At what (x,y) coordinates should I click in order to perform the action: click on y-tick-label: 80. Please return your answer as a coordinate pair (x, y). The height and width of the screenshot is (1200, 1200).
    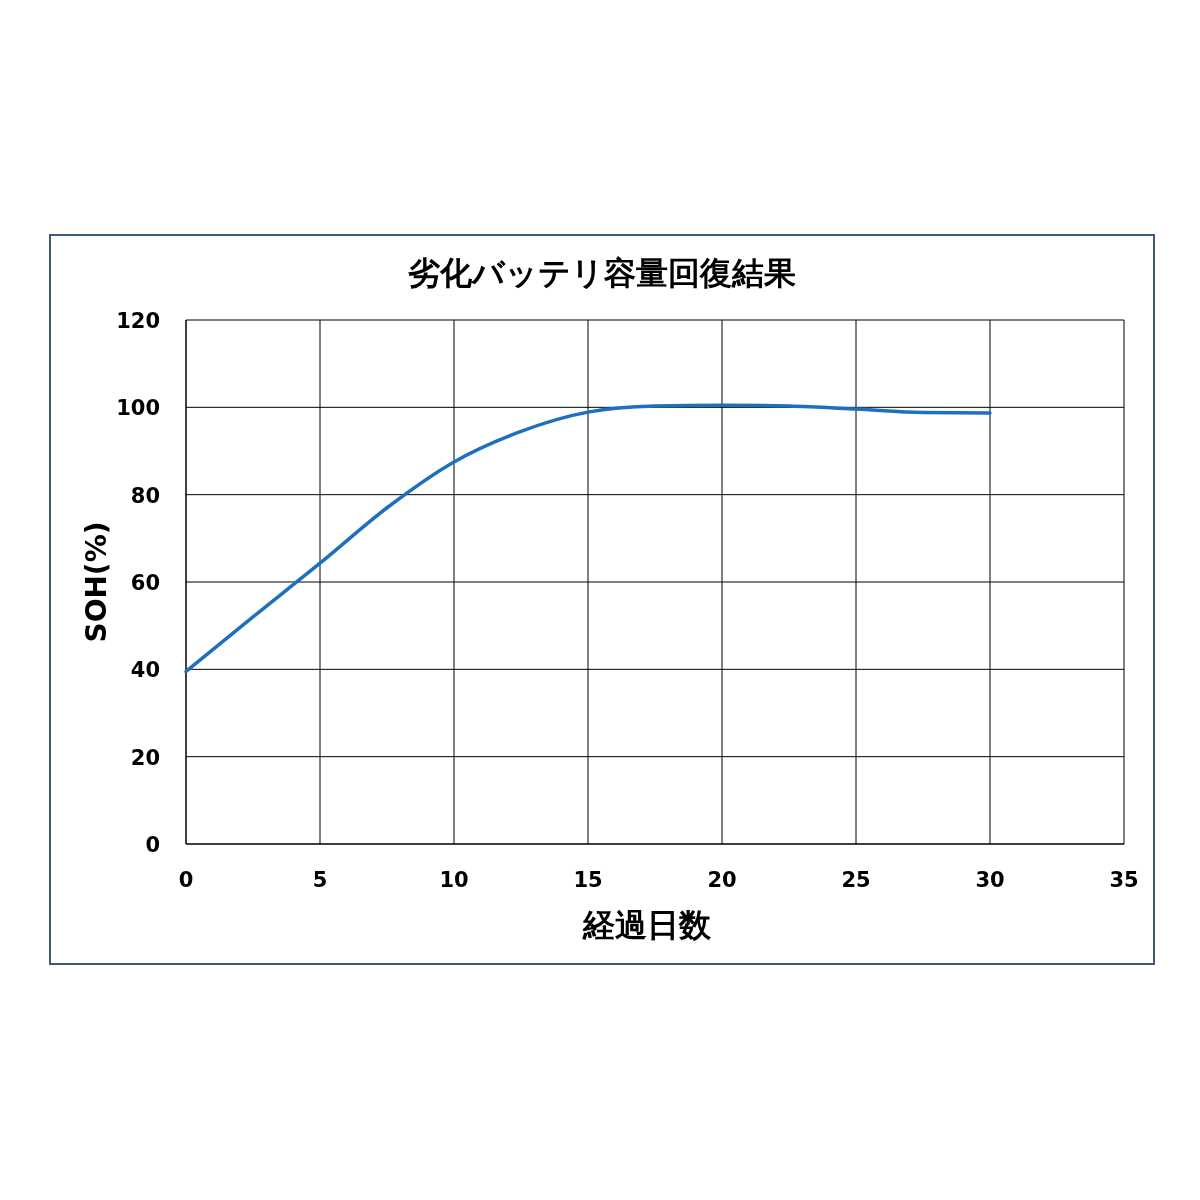
    Looking at the image, I should click on (145, 495).